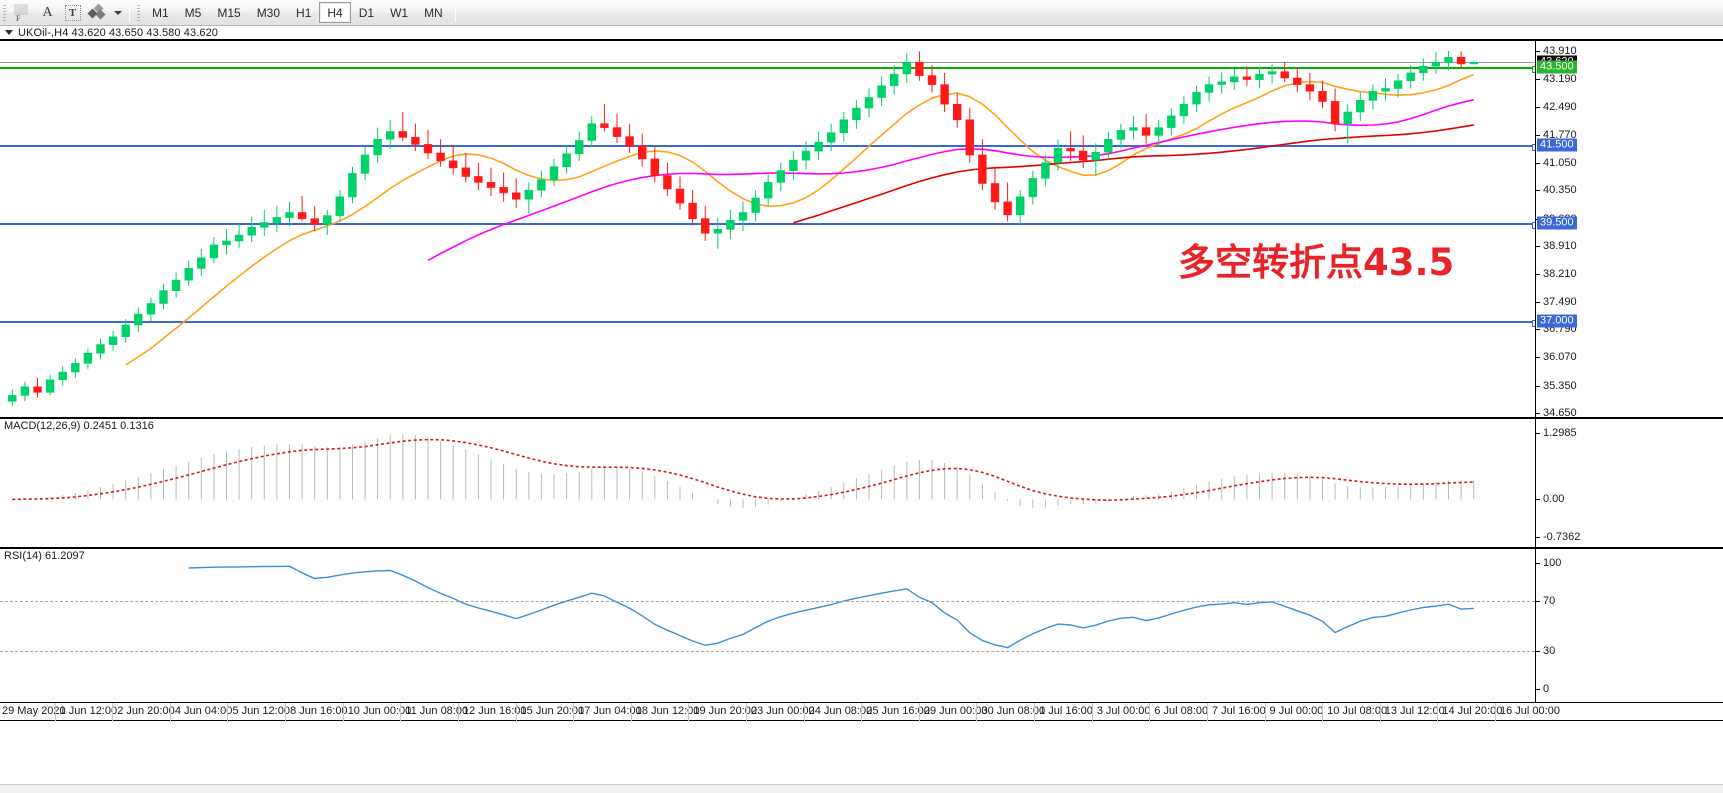 This screenshot has width=1723, height=793. I want to click on chevron-down-icon, so click(117, 13).